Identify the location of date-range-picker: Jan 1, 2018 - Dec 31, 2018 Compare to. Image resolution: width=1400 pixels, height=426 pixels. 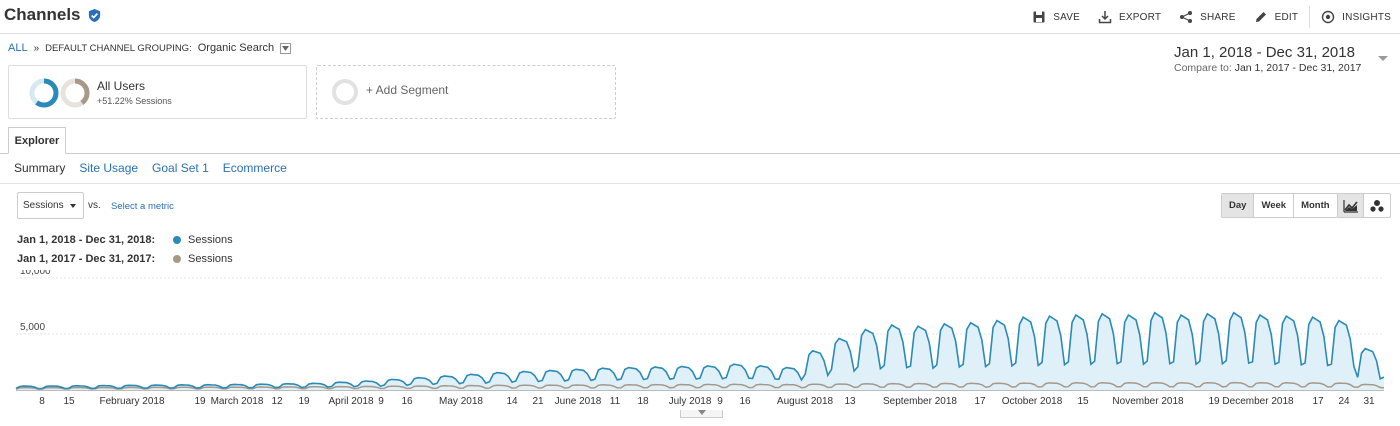
(1267, 59).